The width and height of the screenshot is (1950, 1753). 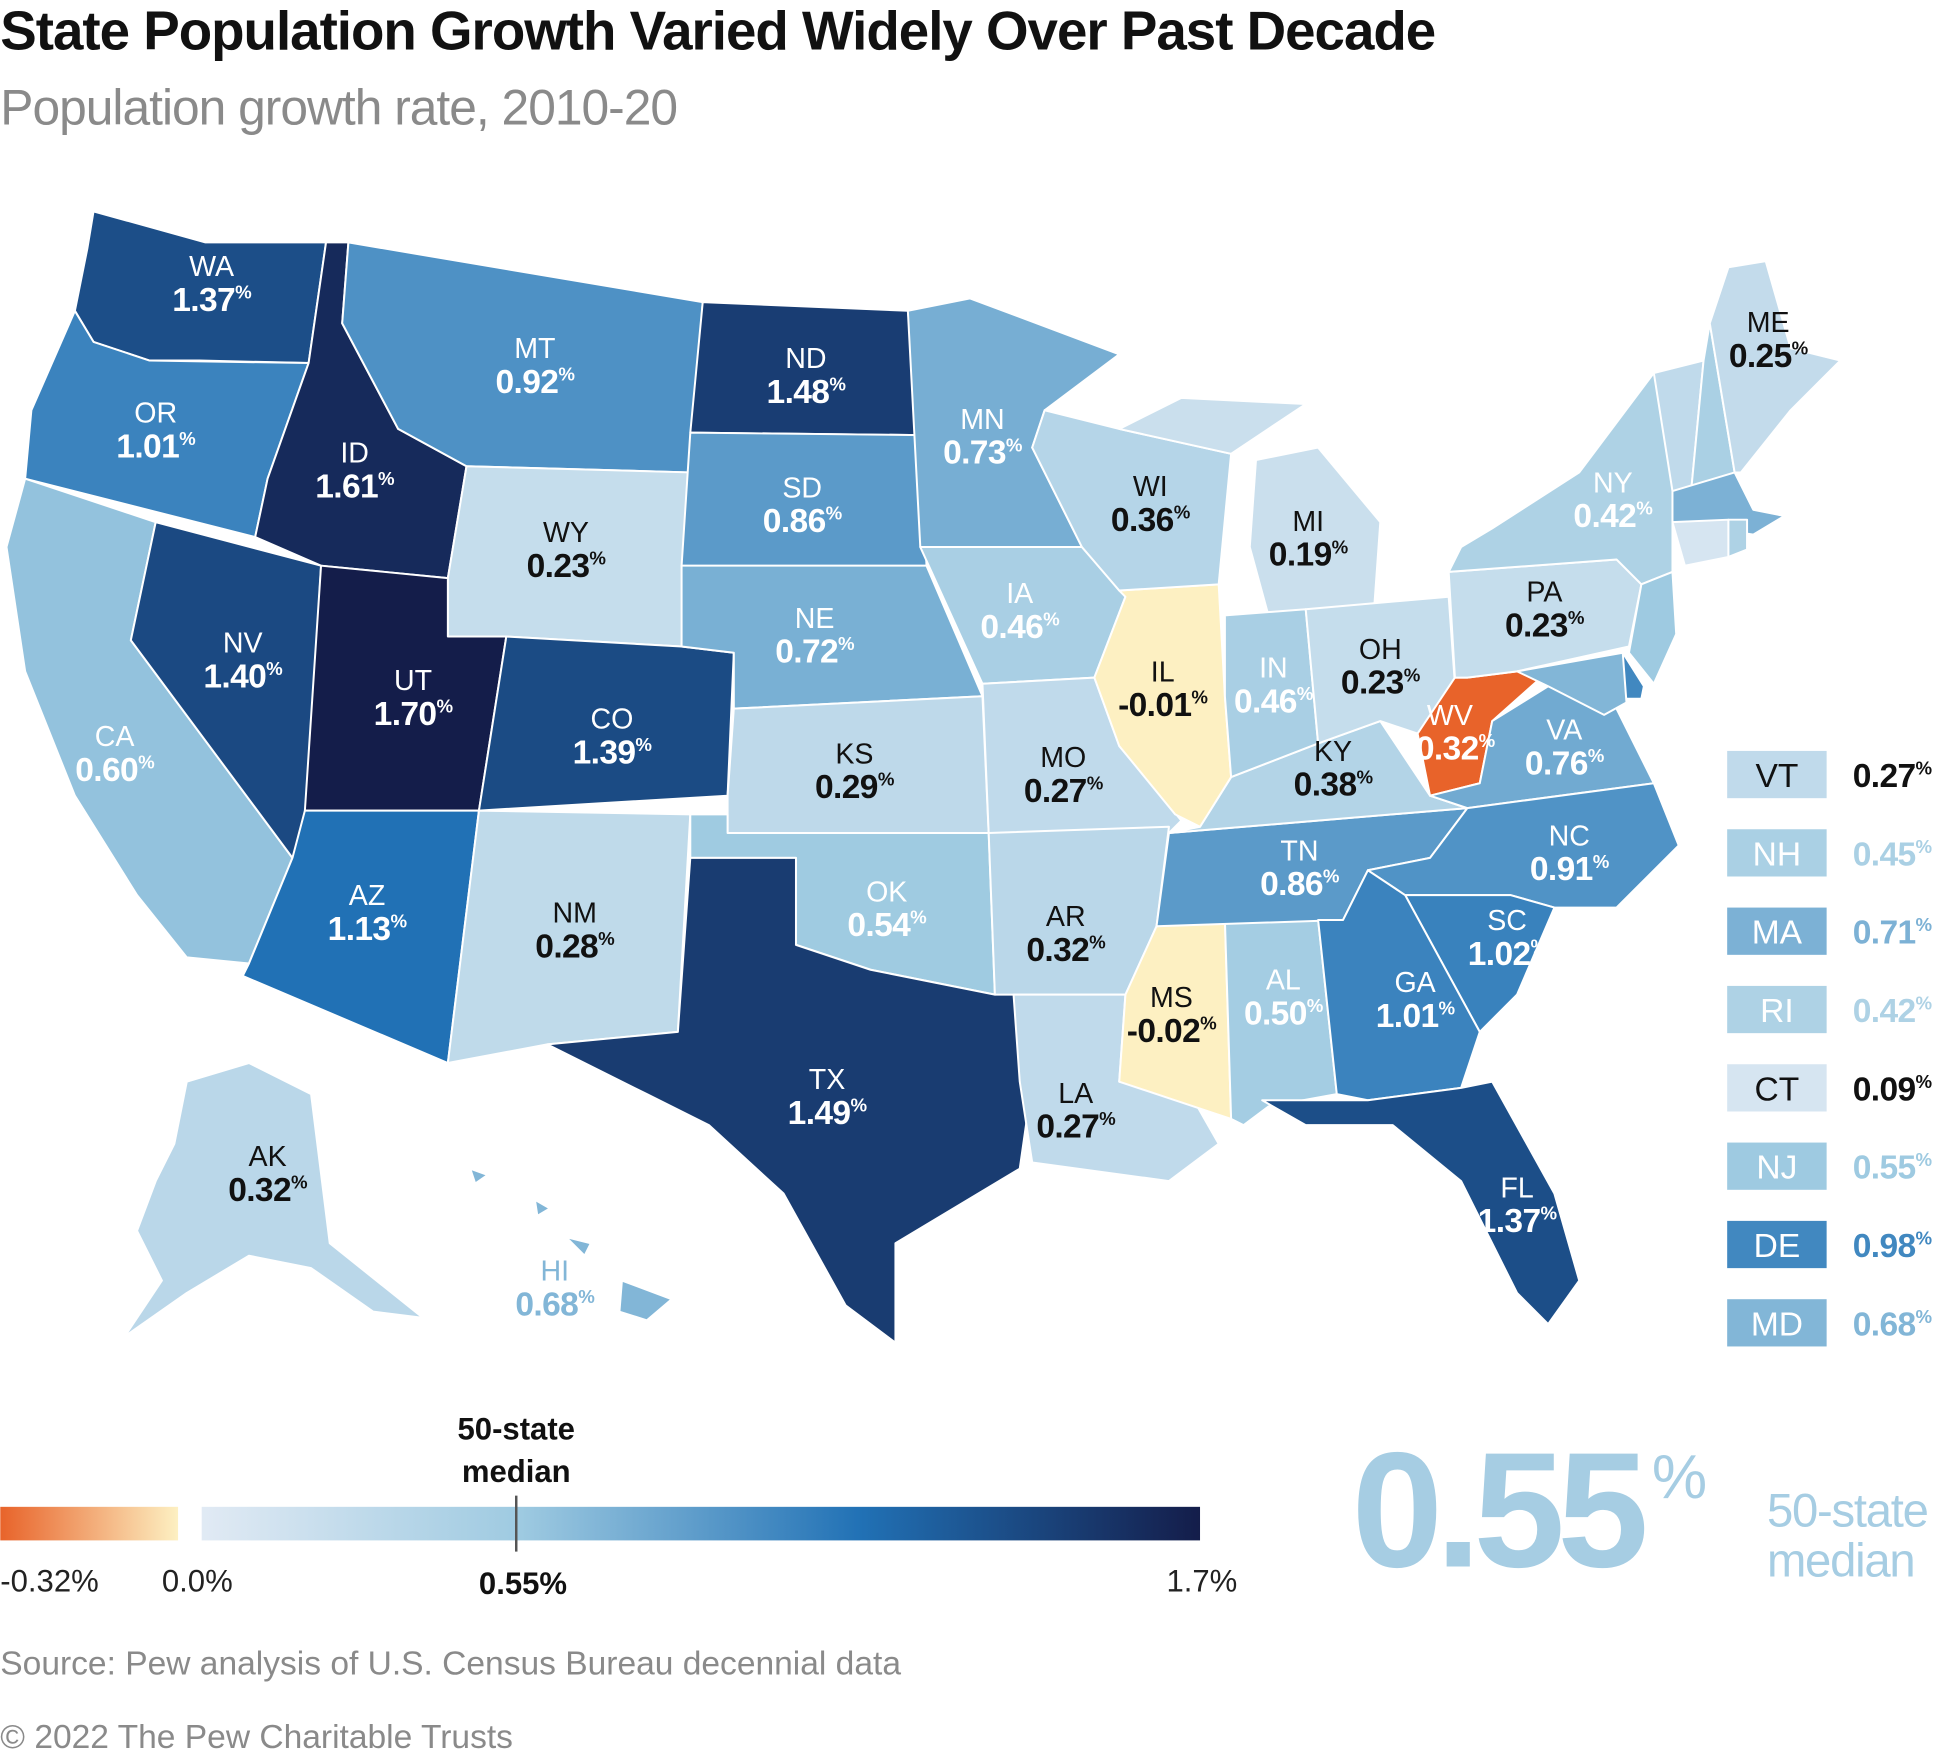 What do you see at coordinates (879, 925) in the screenshot?
I see `state-value-number: 0.54` at bounding box center [879, 925].